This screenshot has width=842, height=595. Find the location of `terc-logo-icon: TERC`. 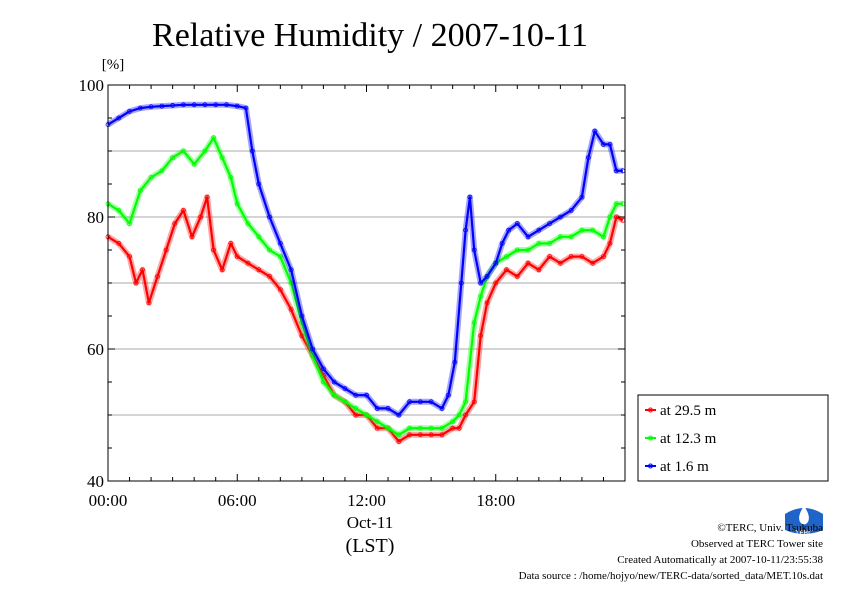

terc-logo-icon: TERC is located at coordinates (804, 521).